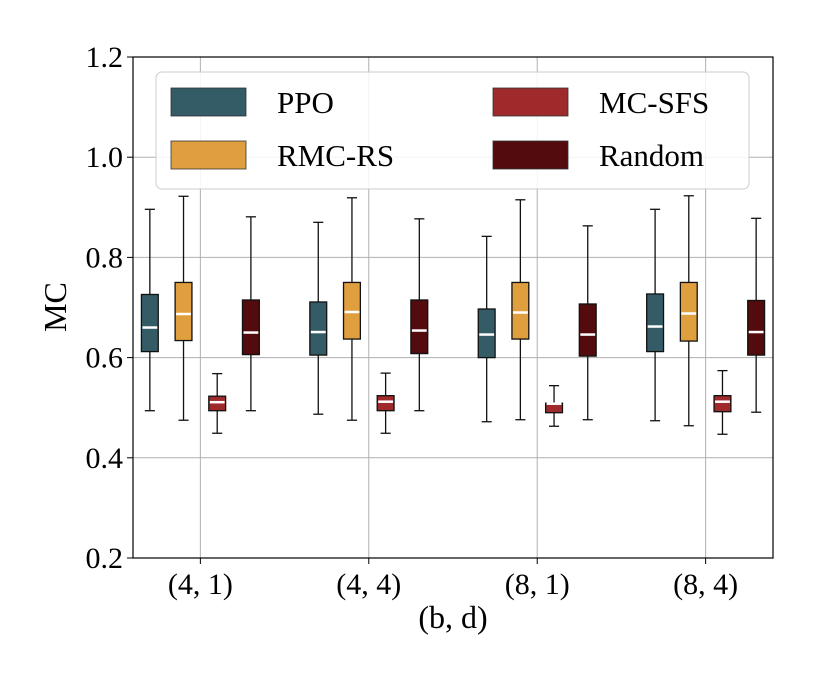 This screenshot has width=814, height=678. What do you see at coordinates (109, 308) in the screenshot?
I see `y-axis-ticks: 0.2 0.4 0.6 0.8 1.0 1.2` at bounding box center [109, 308].